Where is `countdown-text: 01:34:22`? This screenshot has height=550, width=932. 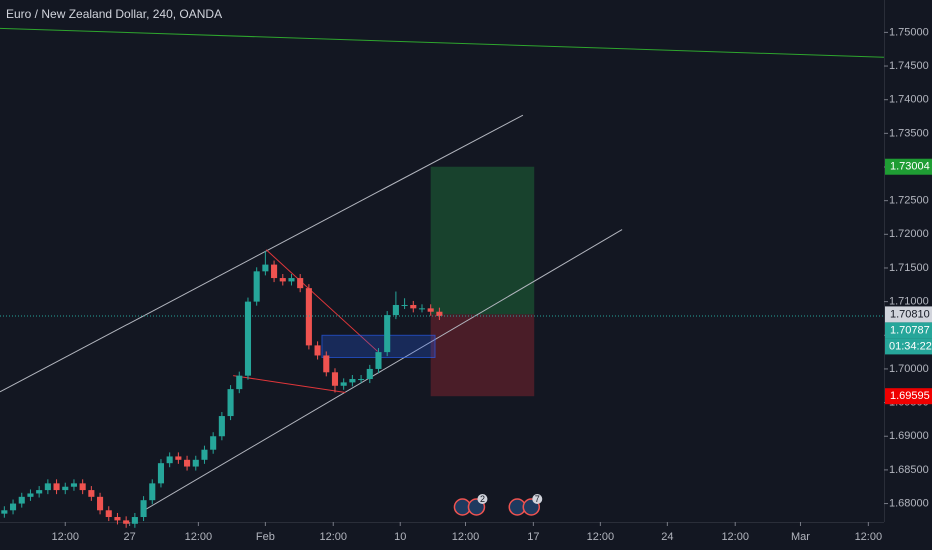
countdown-text: 01:34:22 is located at coordinates (910, 346).